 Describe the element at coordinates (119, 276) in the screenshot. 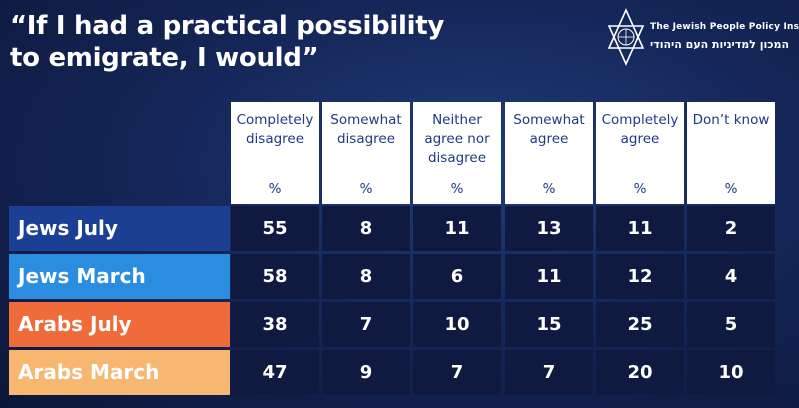

I see `row-label: Jews March` at that location.